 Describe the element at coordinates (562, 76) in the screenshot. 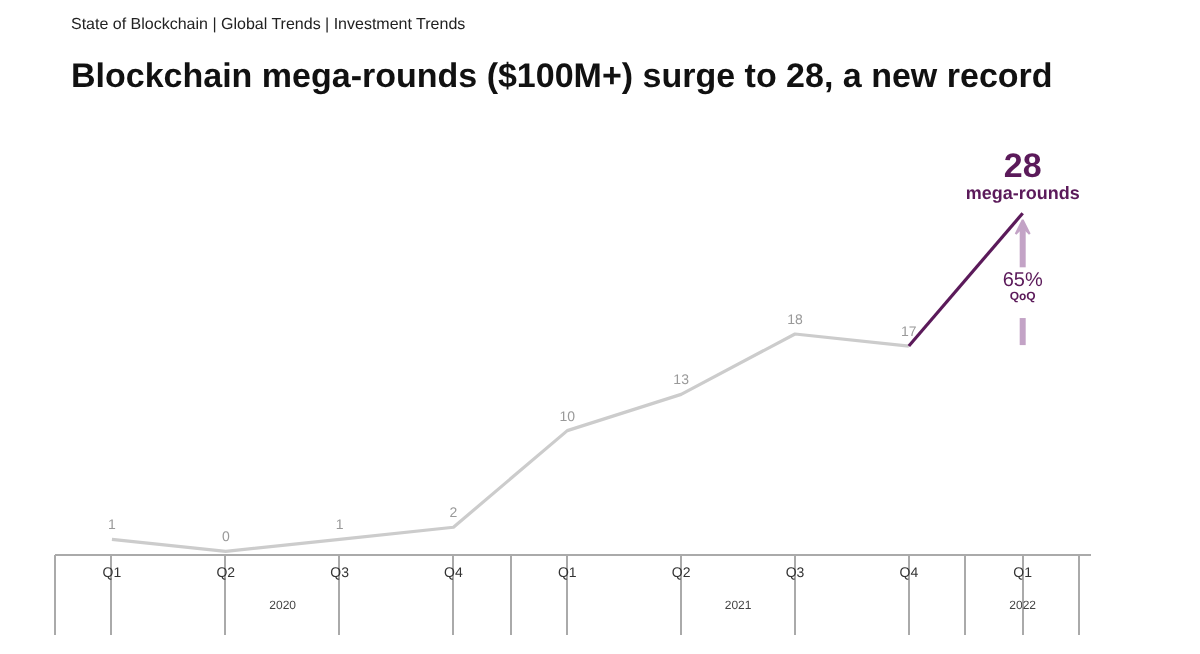

I see `chart-title: Blockchain mega-rounds ($100M+) surge to 28, a new record` at that location.